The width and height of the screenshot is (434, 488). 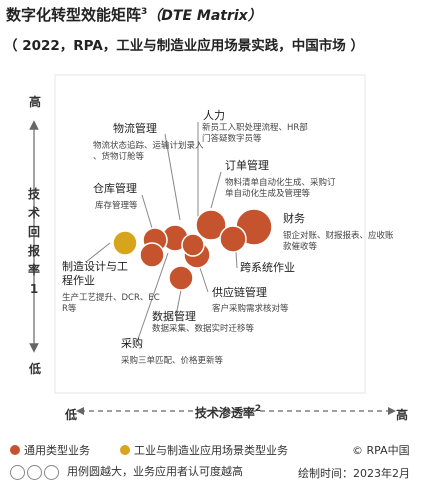 I want to click on x-axis-arrow-right, so click(x=392, y=411).